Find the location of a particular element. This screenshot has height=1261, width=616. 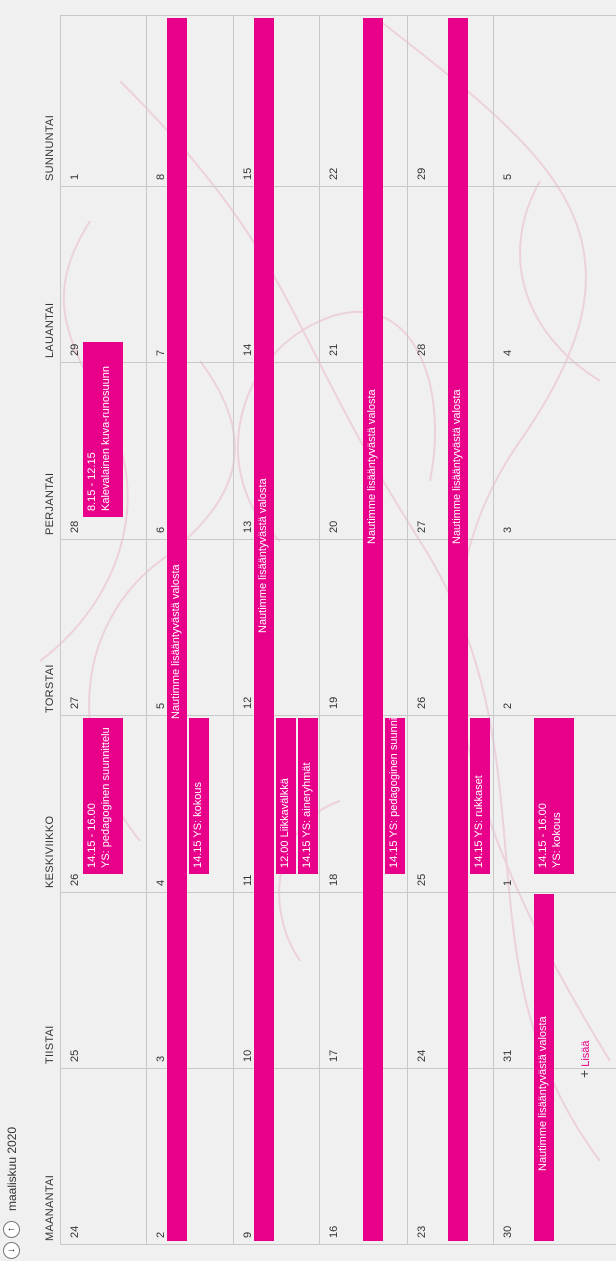

event-ys-subject-groups: 14.15 YS: aineryhmät is located at coordinates (308, 796).